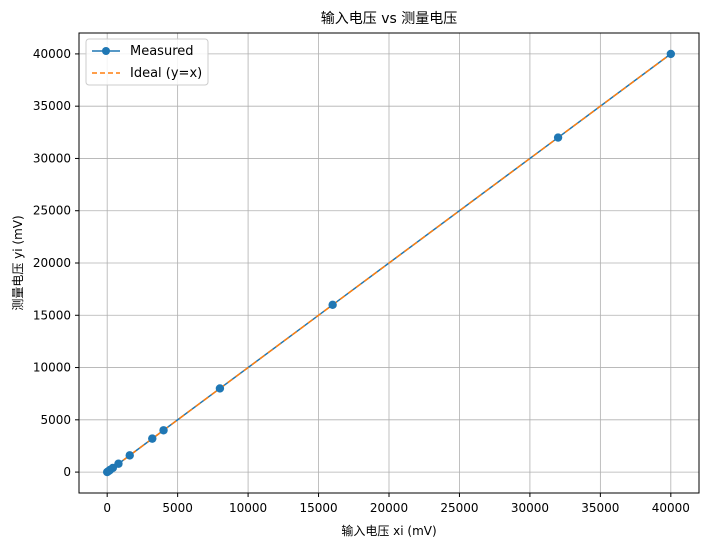 Image resolution: width=709 pixels, height=547 pixels. Describe the element at coordinates (671, 508) in the screenshot. I see `x-tick-label: 40000` at that location.